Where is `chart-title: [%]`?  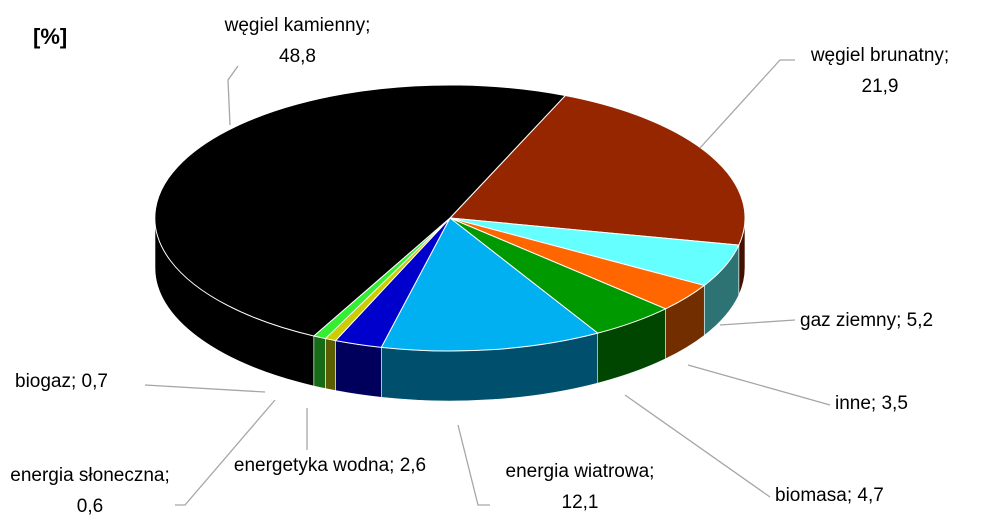 chart-title: [%] is located at coordinates (50, 36).